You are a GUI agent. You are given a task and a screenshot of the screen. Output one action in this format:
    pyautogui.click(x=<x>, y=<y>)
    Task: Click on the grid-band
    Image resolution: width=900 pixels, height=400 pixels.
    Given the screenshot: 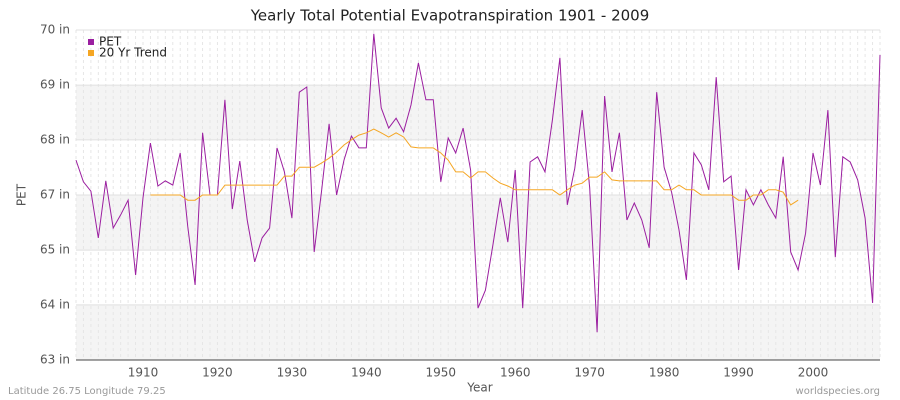 What is the action you would take?
    pyautogui.click(x=478, y=112)
    